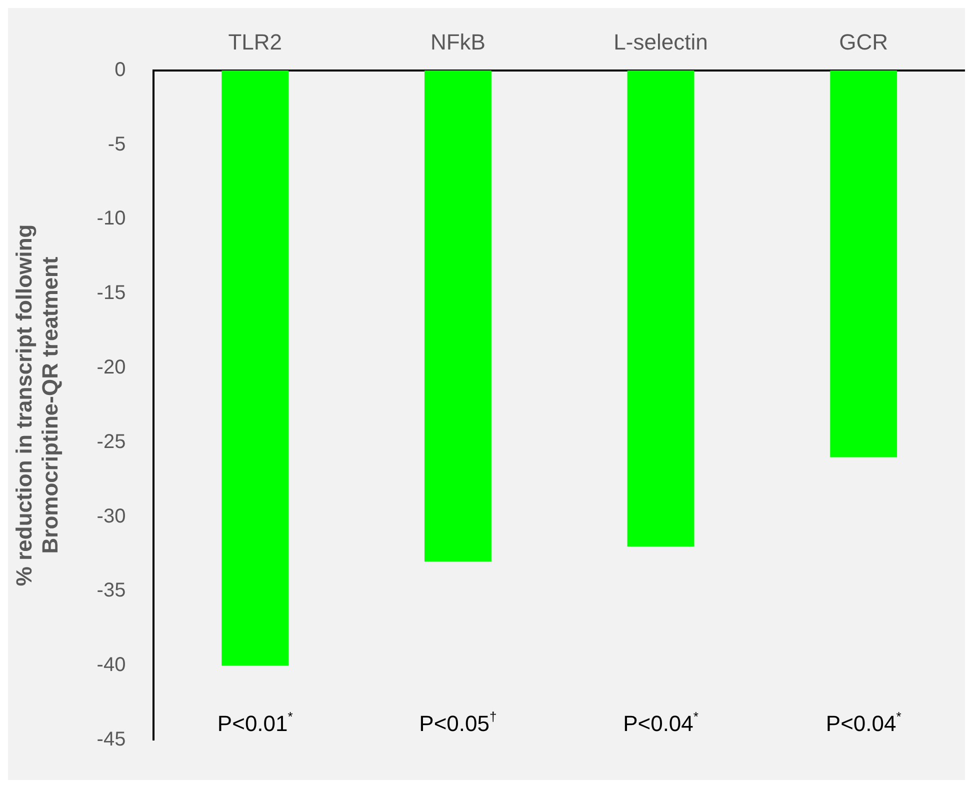 This screenshot has width=973, height=788. I want to click on y-tick-label: -20, so click(111, 367).